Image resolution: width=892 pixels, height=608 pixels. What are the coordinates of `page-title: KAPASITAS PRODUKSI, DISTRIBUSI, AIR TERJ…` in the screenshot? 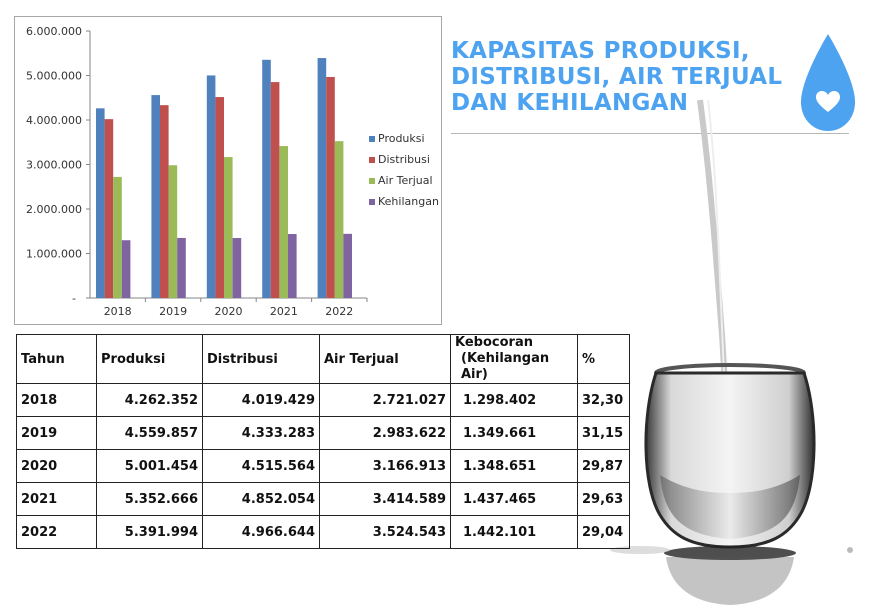 It's located at (621, 77).